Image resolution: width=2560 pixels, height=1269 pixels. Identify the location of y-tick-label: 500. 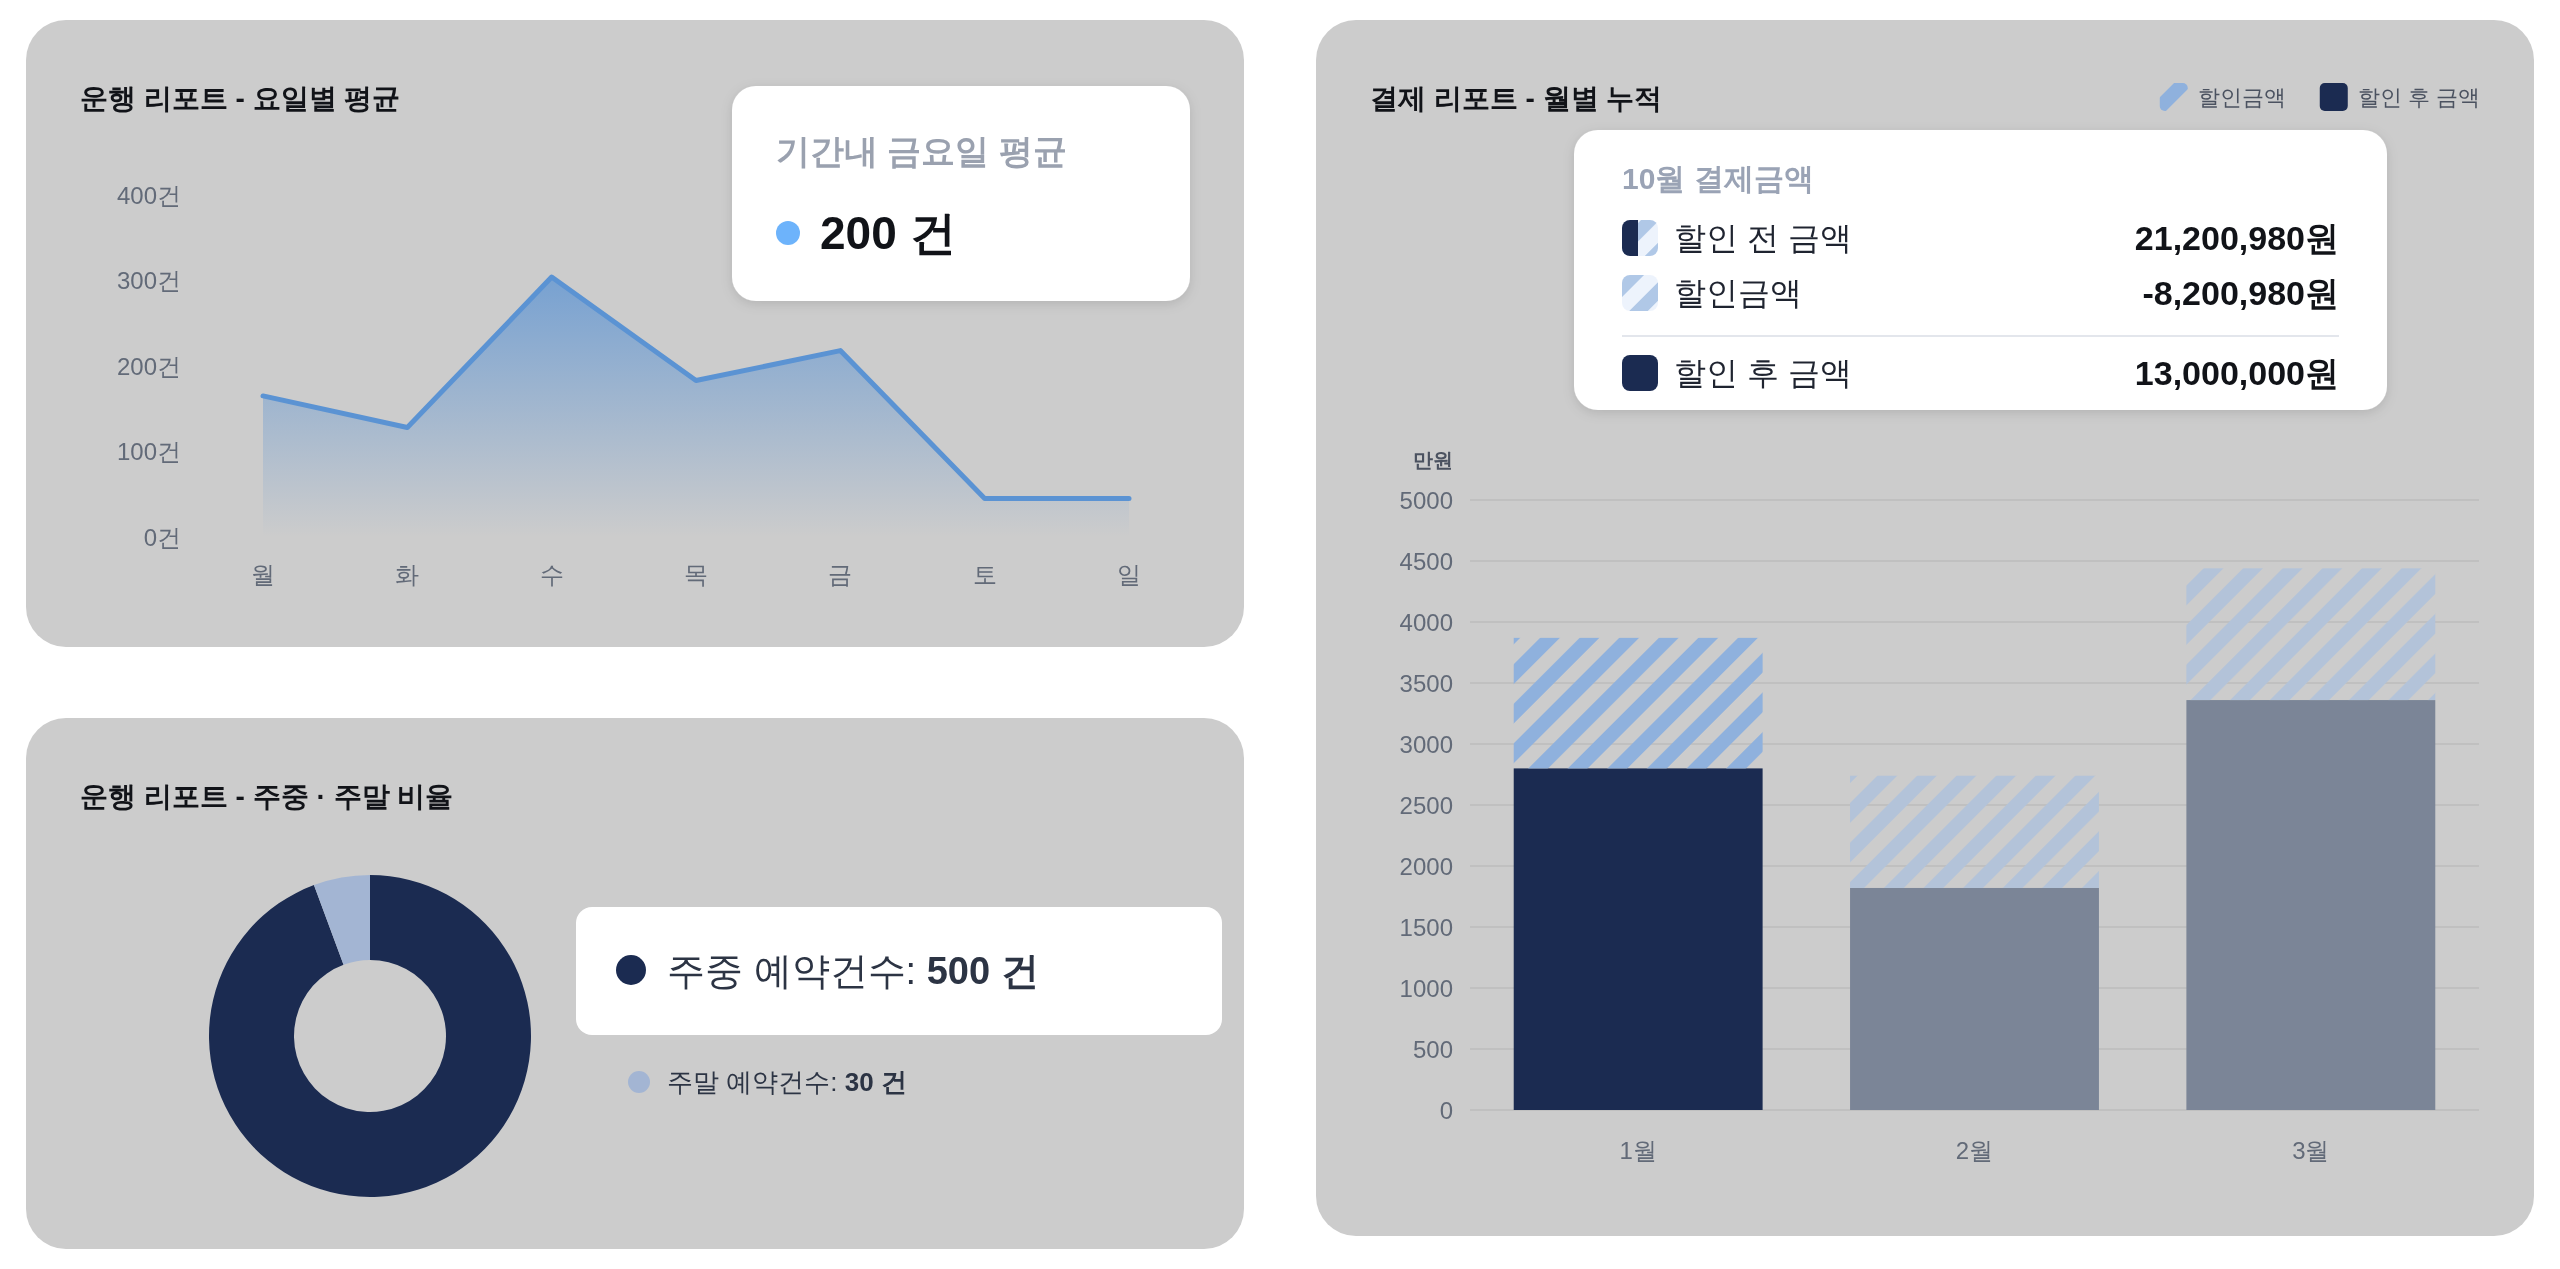
(1432, 1049).